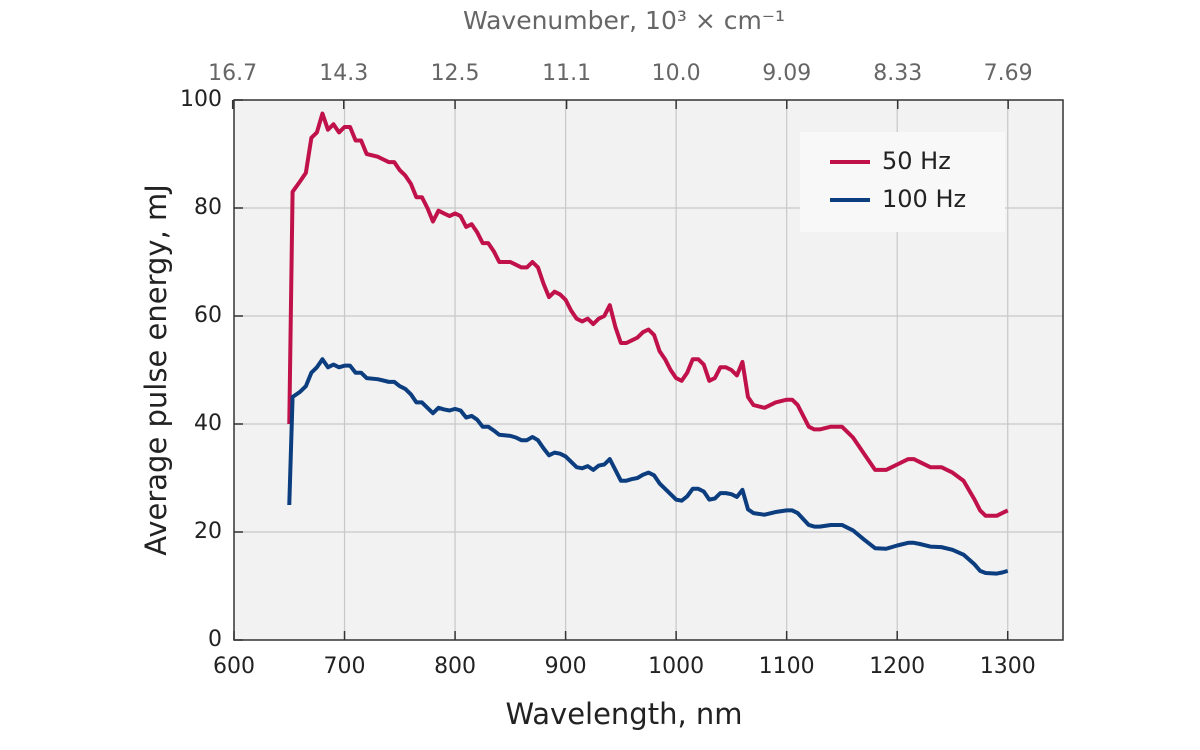  Describe the element at coordinates (215, 639) in the screenshot. I see `y-tick-label: 0` at that location.